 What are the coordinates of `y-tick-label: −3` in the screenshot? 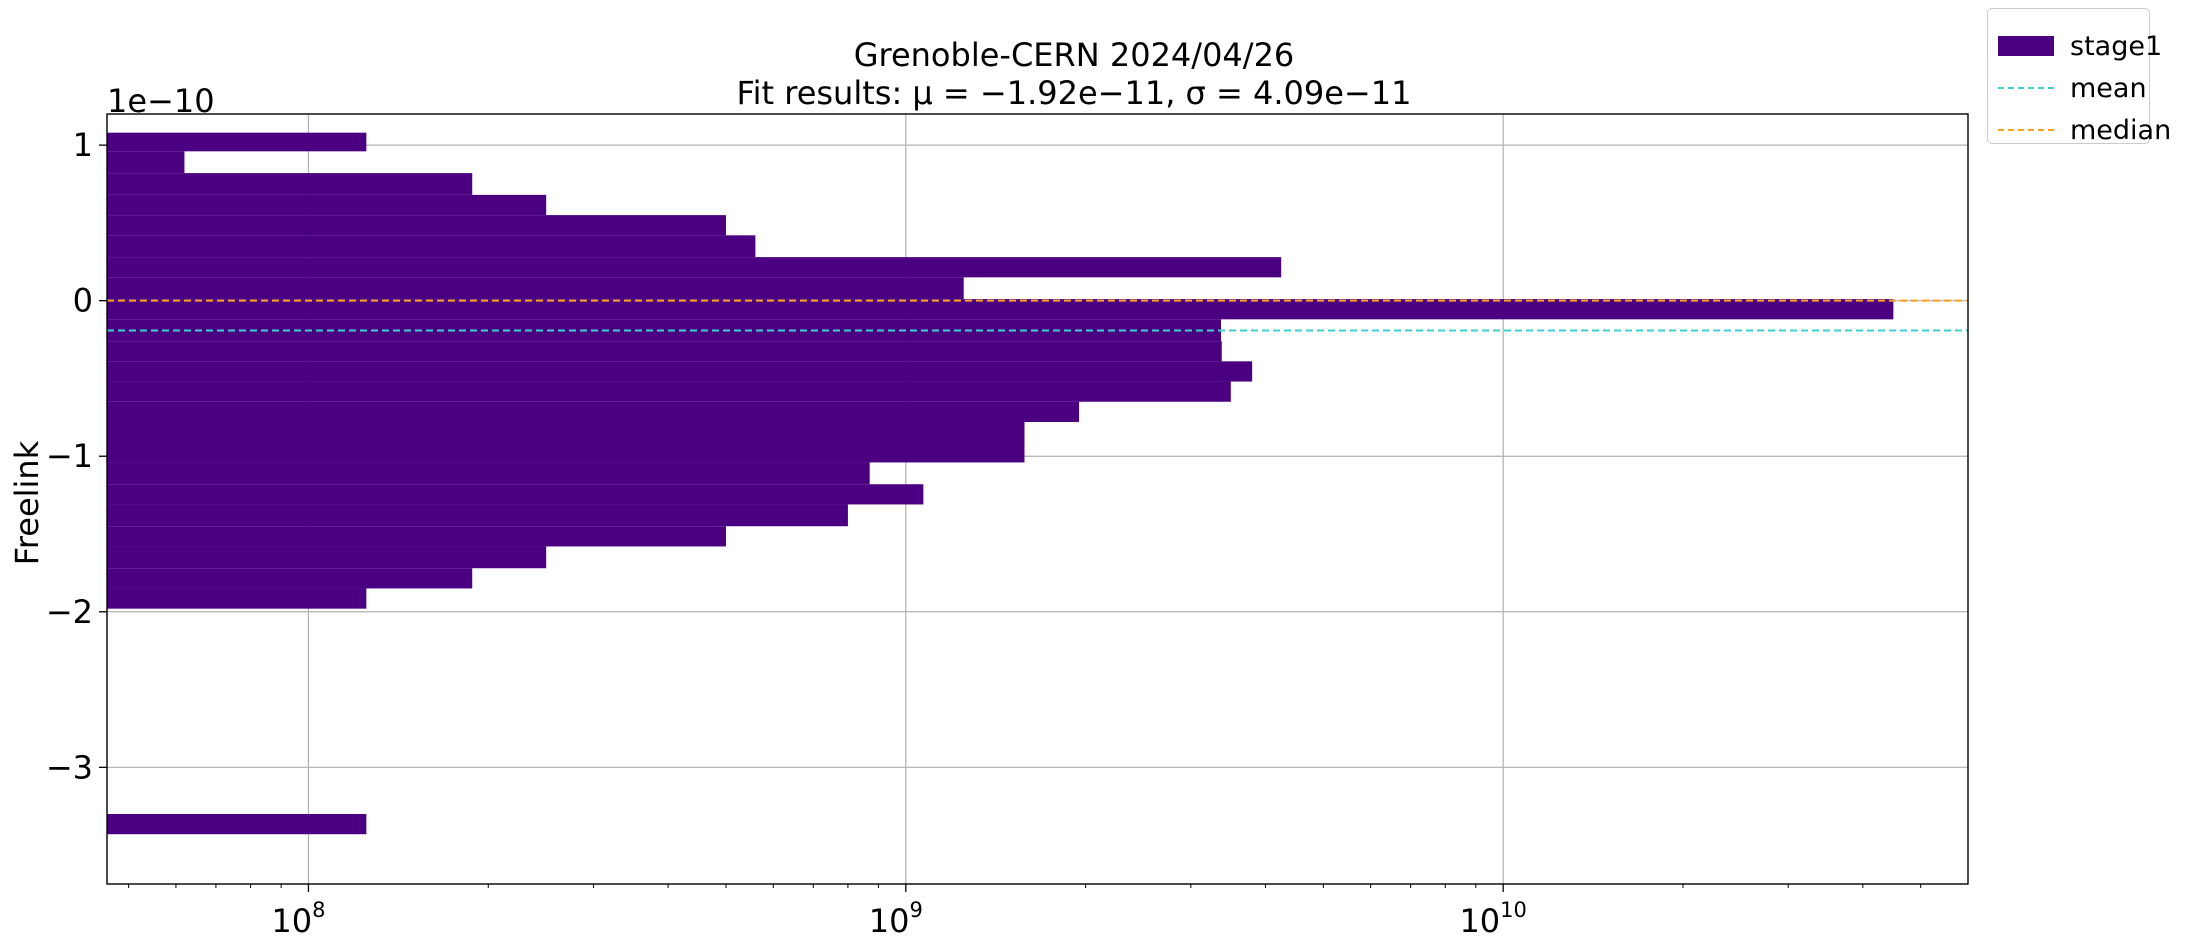 It's located at (69, 767).